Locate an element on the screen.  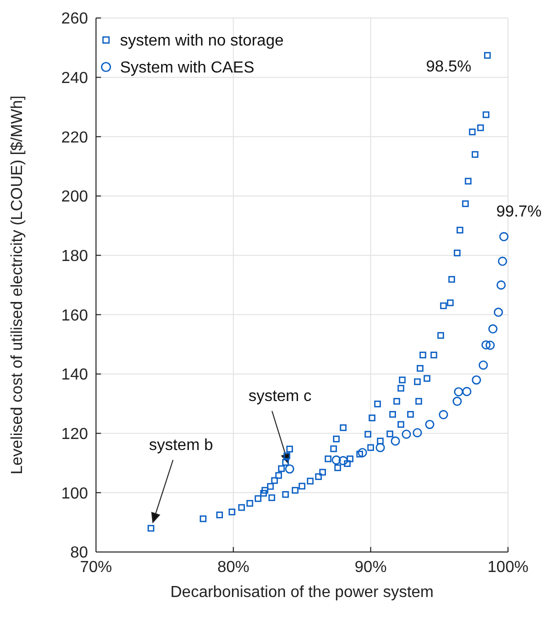
legend-label: System with CAES is located at coordinates (187, 68).